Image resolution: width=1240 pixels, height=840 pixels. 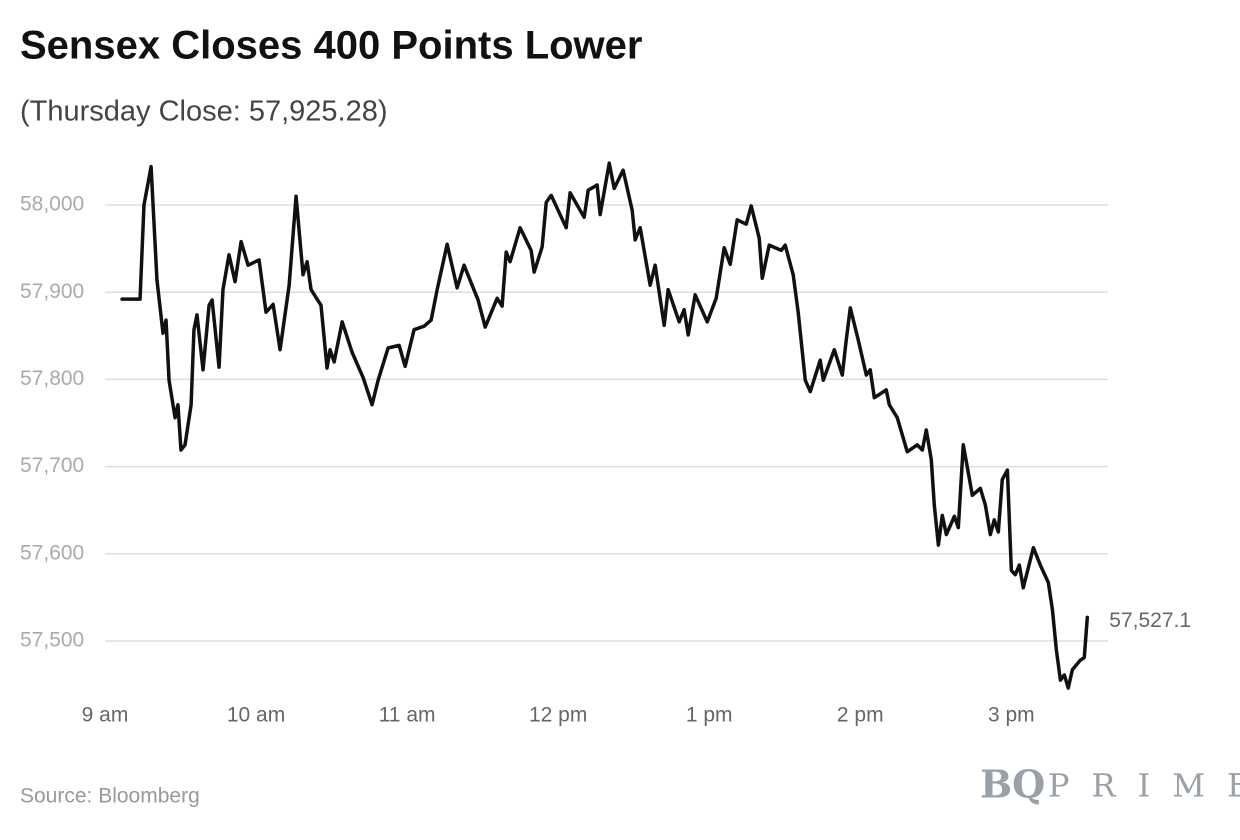 What do you see at coordinates (407, 715) in the screenshot?
I see `x-tick-label: 11 am` at bounding box center [407, 715].